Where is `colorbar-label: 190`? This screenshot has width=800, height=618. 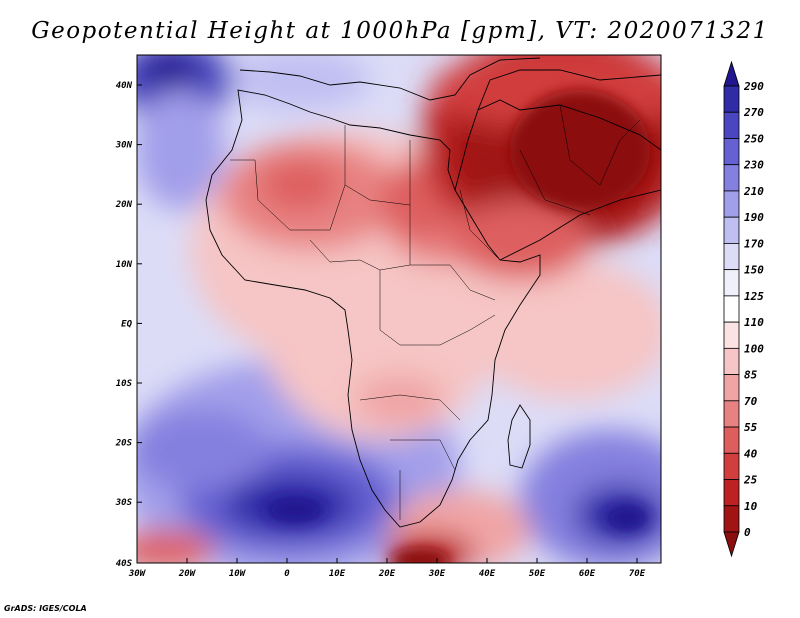
colorbar-label: 190 is located at coordinates (754, 217).